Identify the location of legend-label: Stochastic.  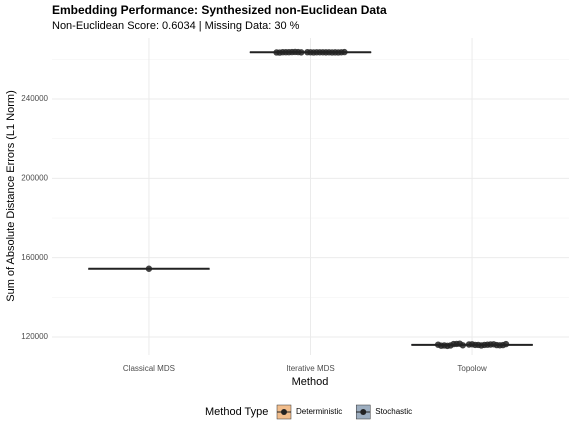
(393, 411).